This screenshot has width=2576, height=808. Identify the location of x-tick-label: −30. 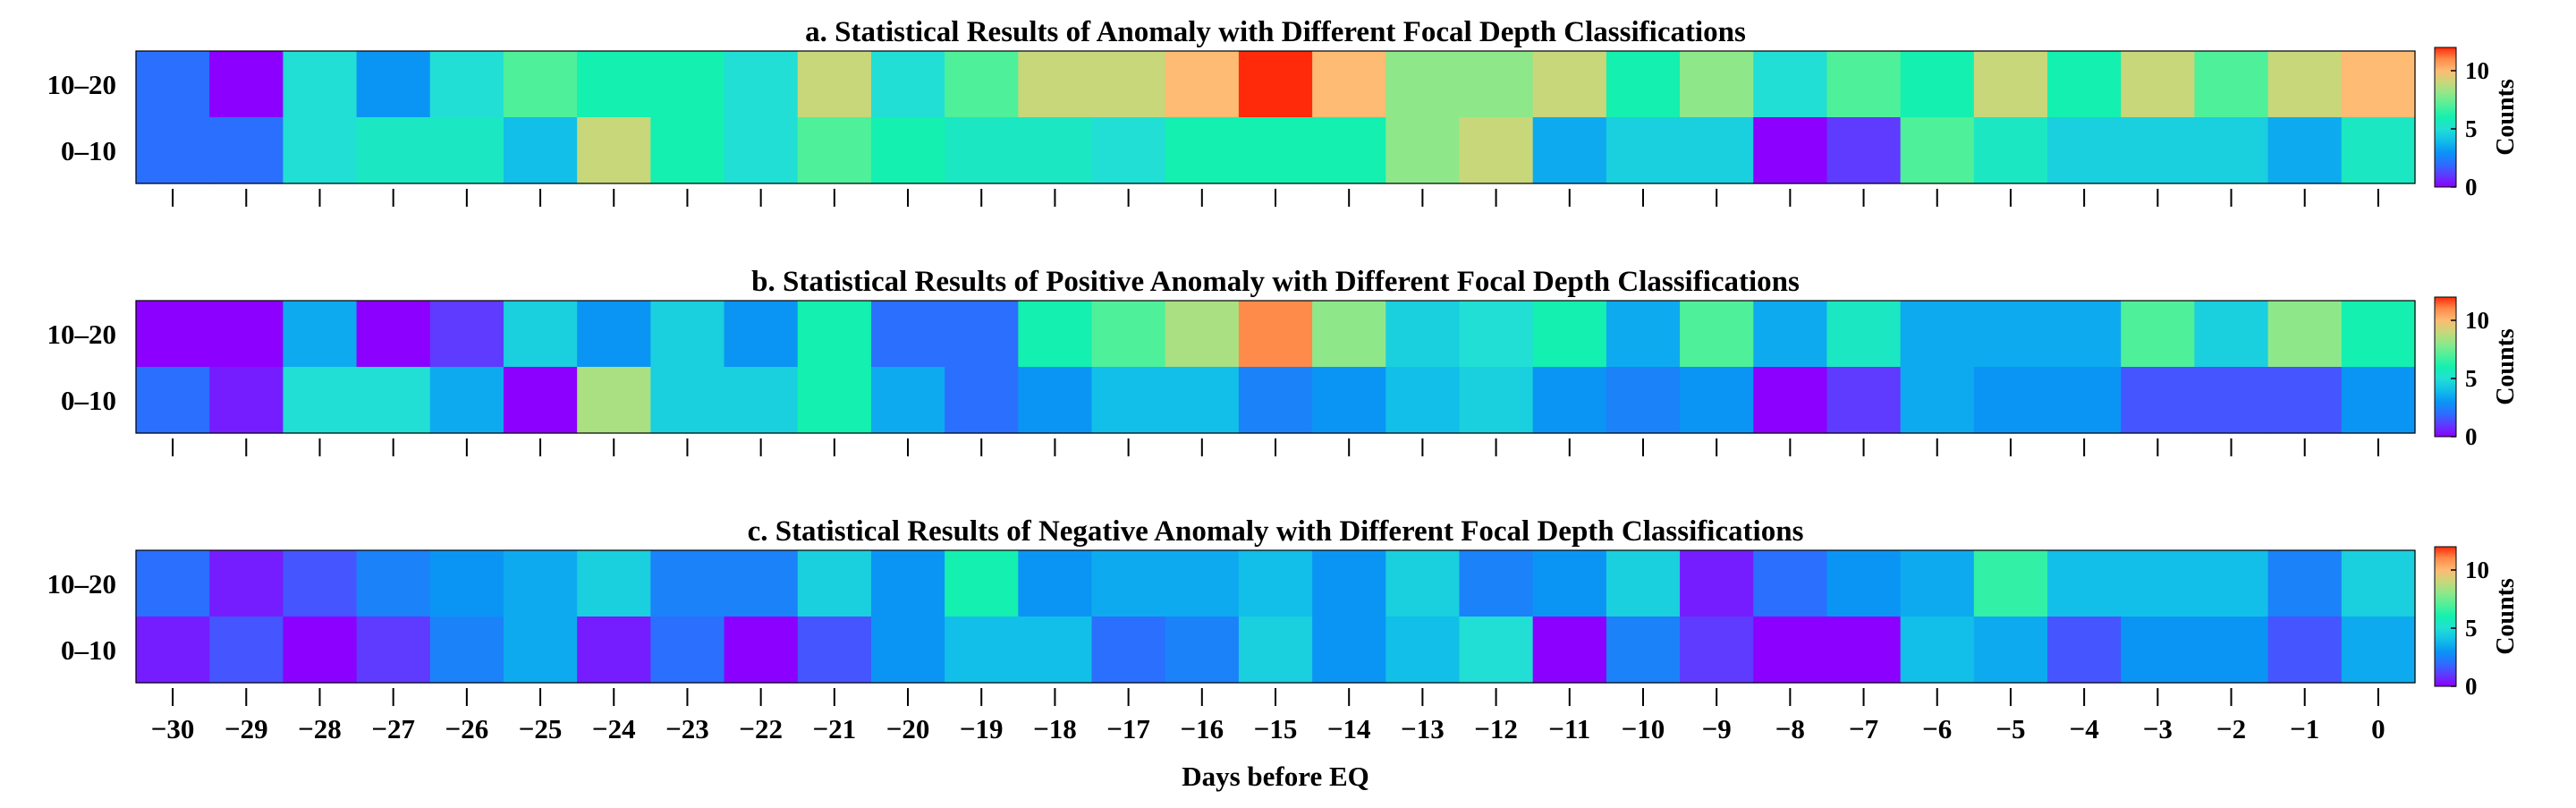
(173, 728).